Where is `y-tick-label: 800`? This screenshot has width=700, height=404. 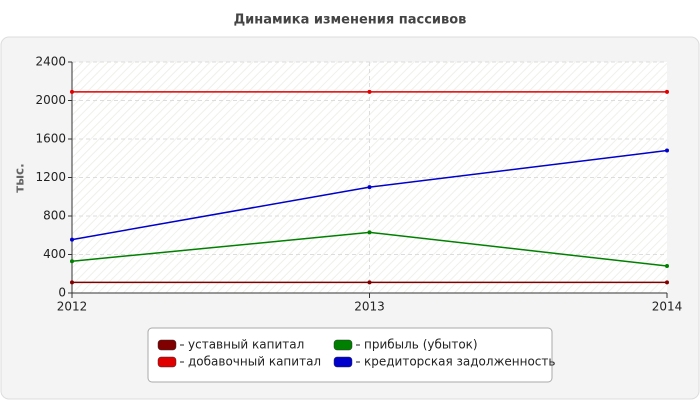
y-tick-label: 800 is located at coordinates (54, 216).